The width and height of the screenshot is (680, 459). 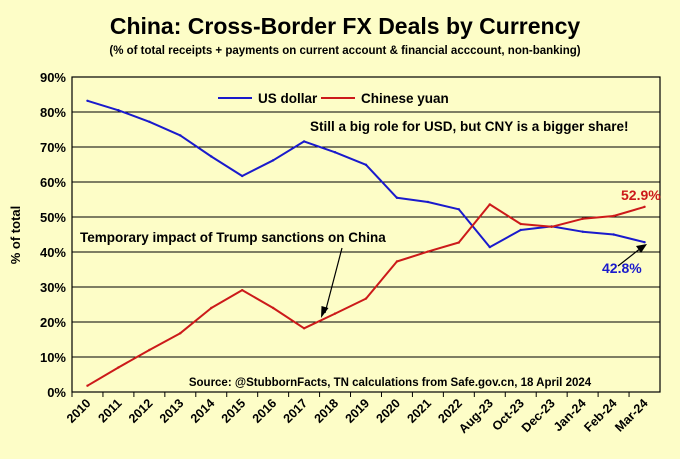 I want to click on y-tick-label: 80%, so click(x=53, y=112).